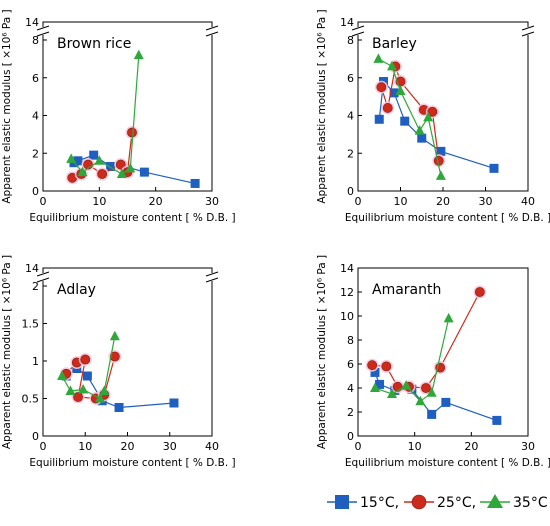 The height and width of the screenshot is (526, 550). I want to click on panel-title: Brown rice, so click(94, 44).